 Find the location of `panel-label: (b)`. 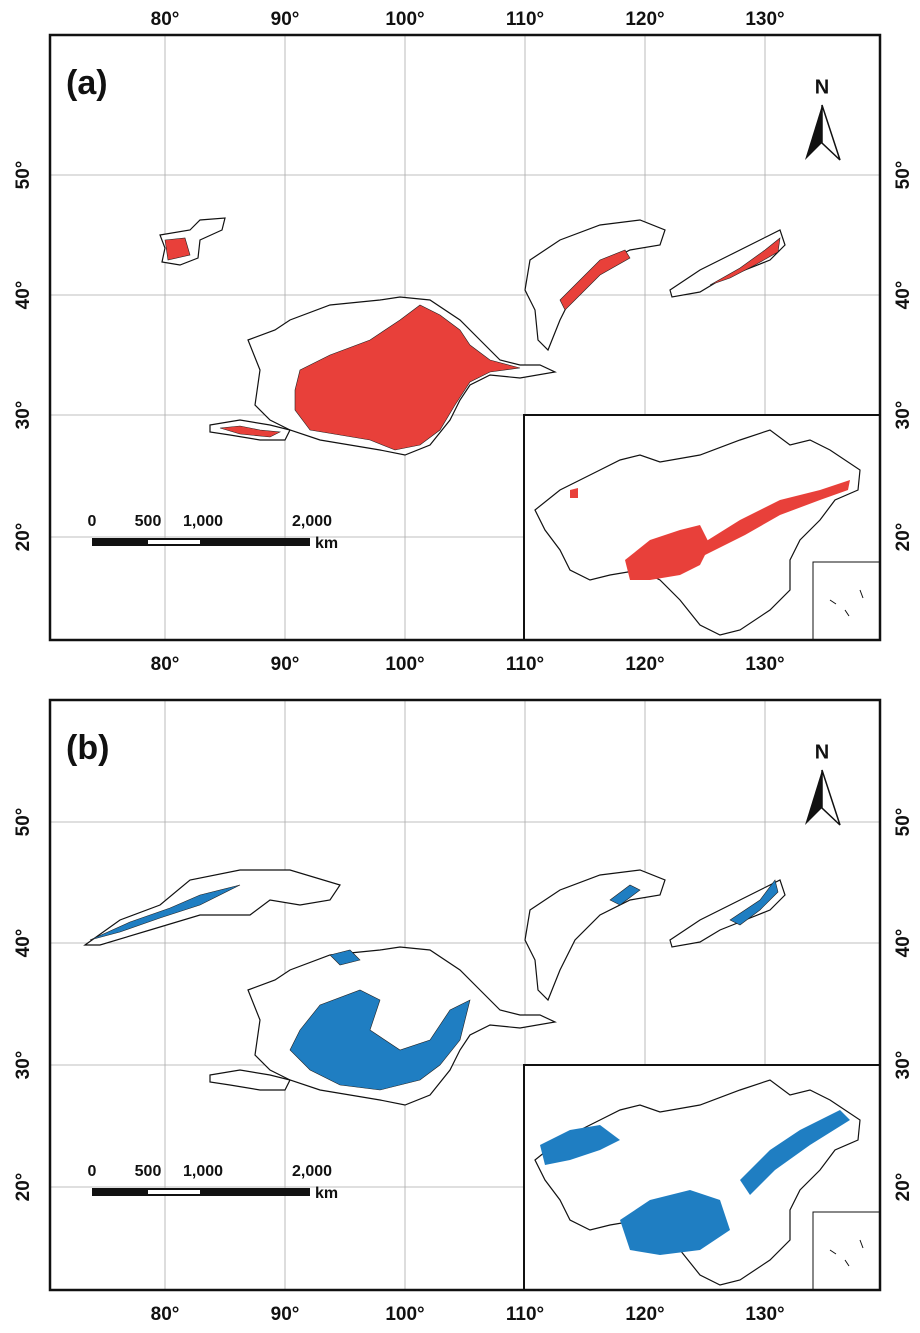

panel-label: (b) is located at coordinates (87, 748).